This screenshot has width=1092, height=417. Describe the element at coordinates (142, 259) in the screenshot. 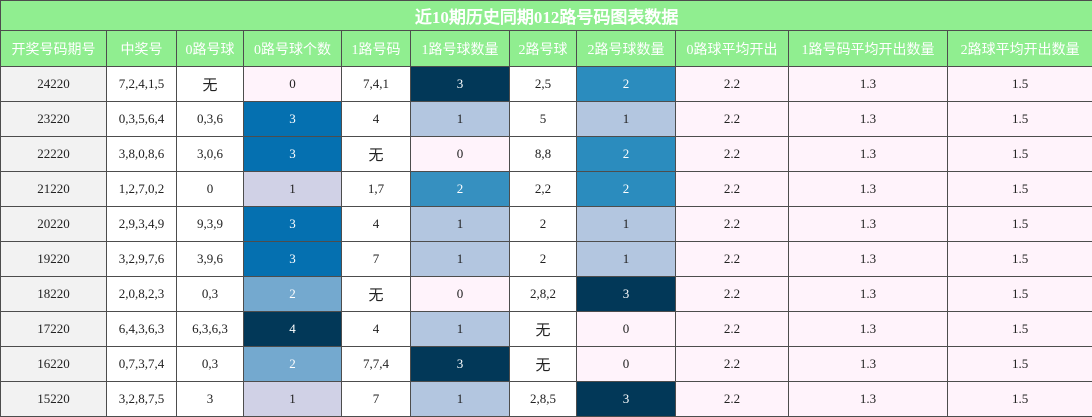

I see `cell-winning-number: 3,2,9,7,6` at that location.